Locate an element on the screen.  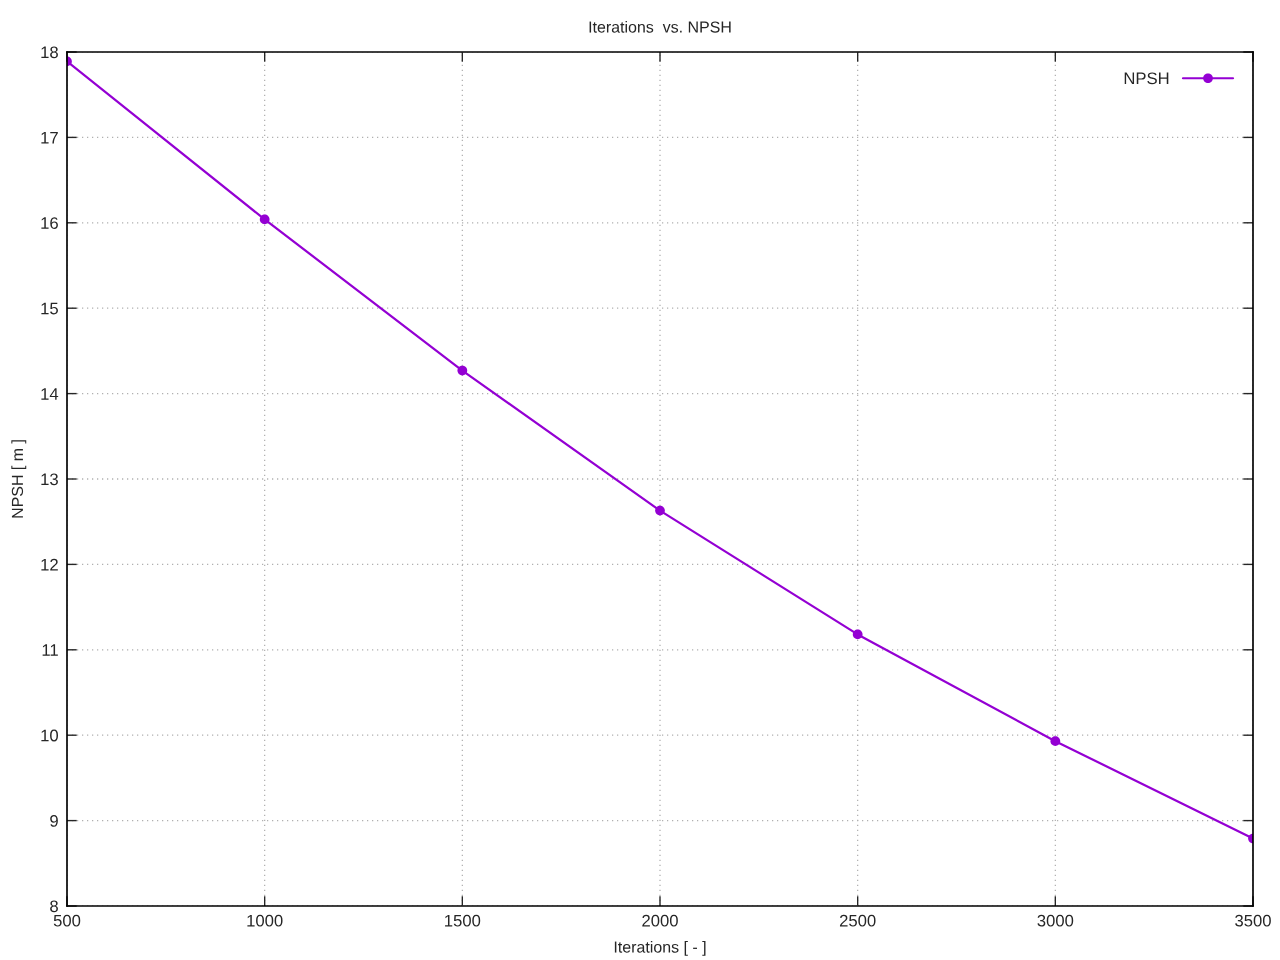
y-tick-label: 9 is located at coordinates (54, 821).